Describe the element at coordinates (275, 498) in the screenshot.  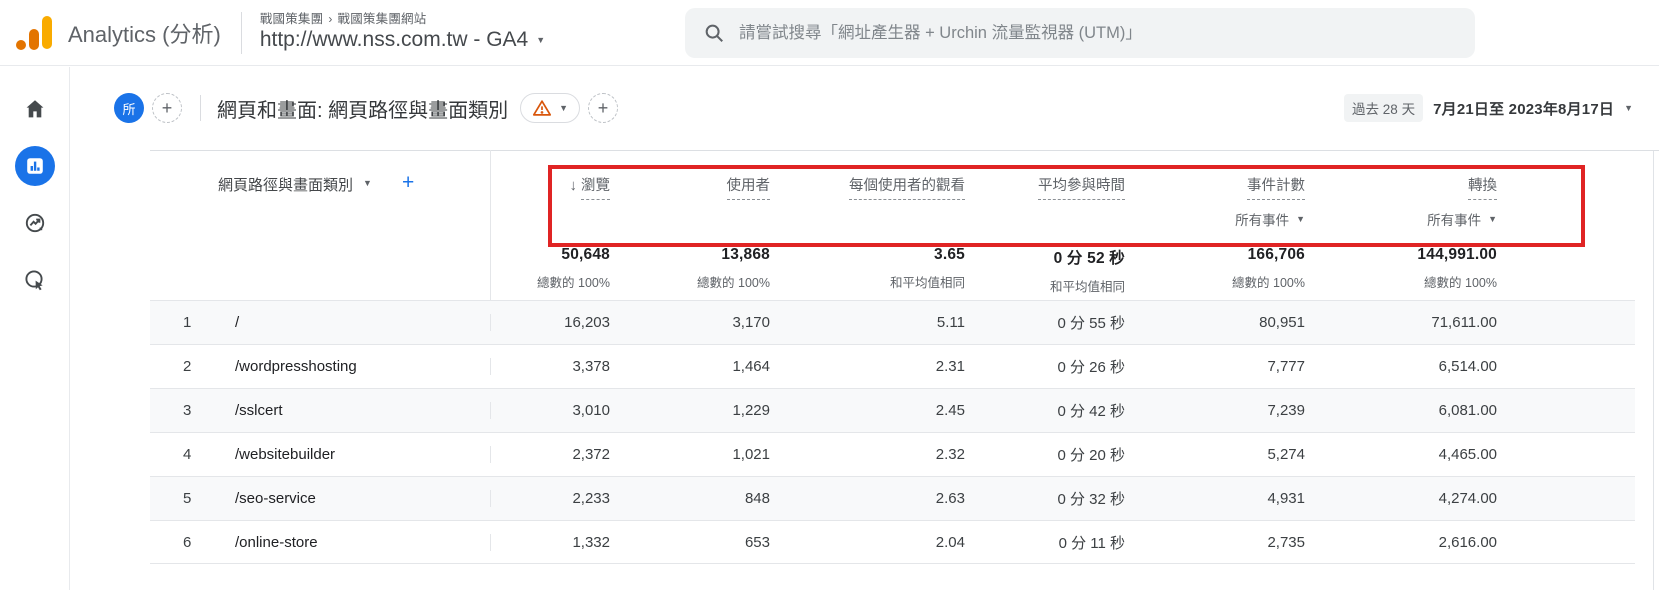
I see `page-path-value: /seo-service` at that location.